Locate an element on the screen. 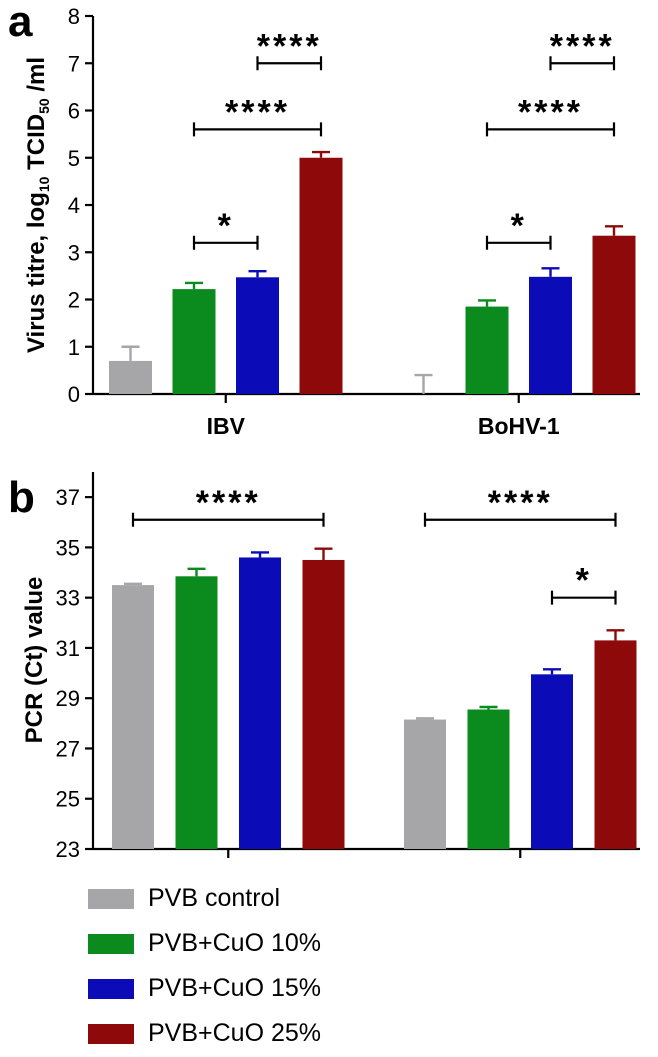 Image resolution: width=658 pixels, height=1057 pixels. legend-label: PVB+CuO 15% is located at coordinates (235, 988).